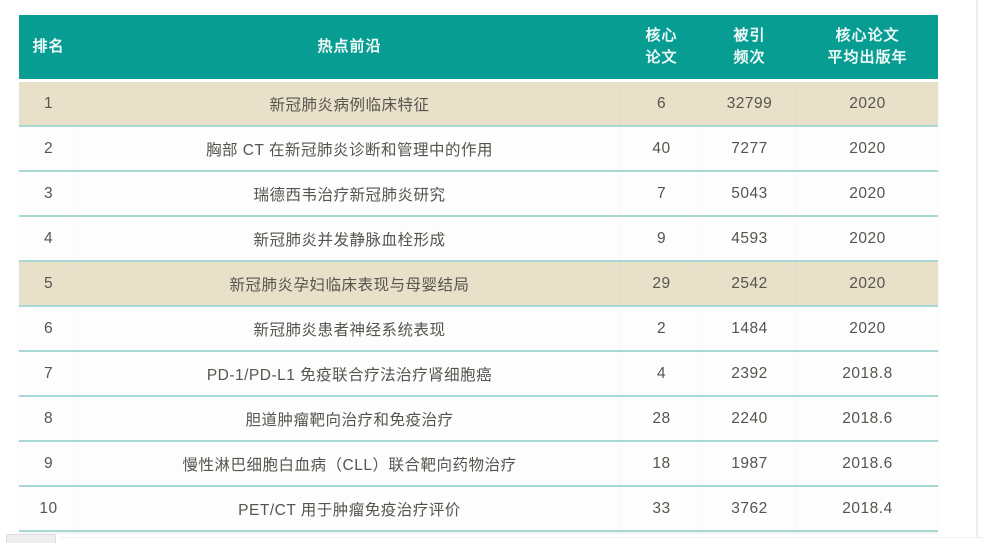  I want to click on table-row: 9 慢性淋巴细胞白血病（CLL）联合靶向药物治疗 18 1987 2018.6, so click(478, 464).